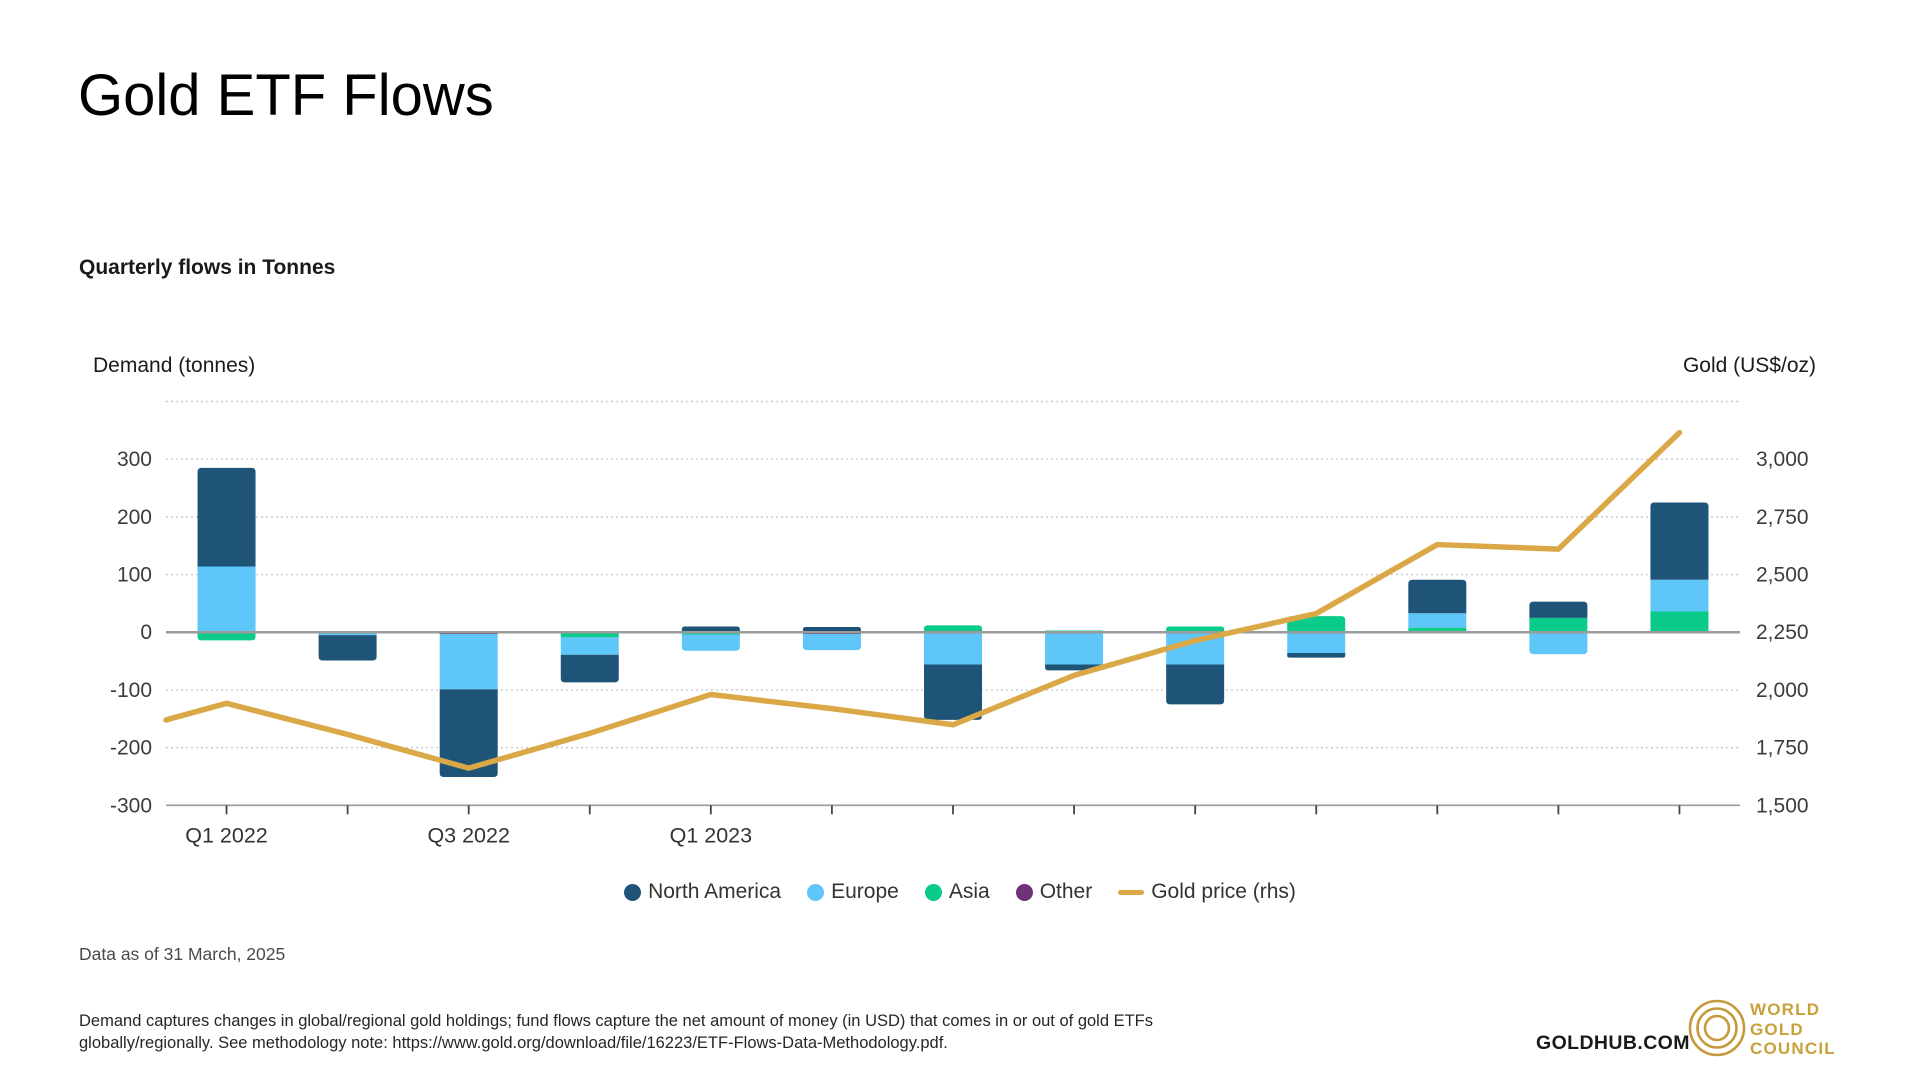 This screenshot has height=1080, width=1920. I want to click on wgc-word-gold: GOLD, so click(1777, 1029).